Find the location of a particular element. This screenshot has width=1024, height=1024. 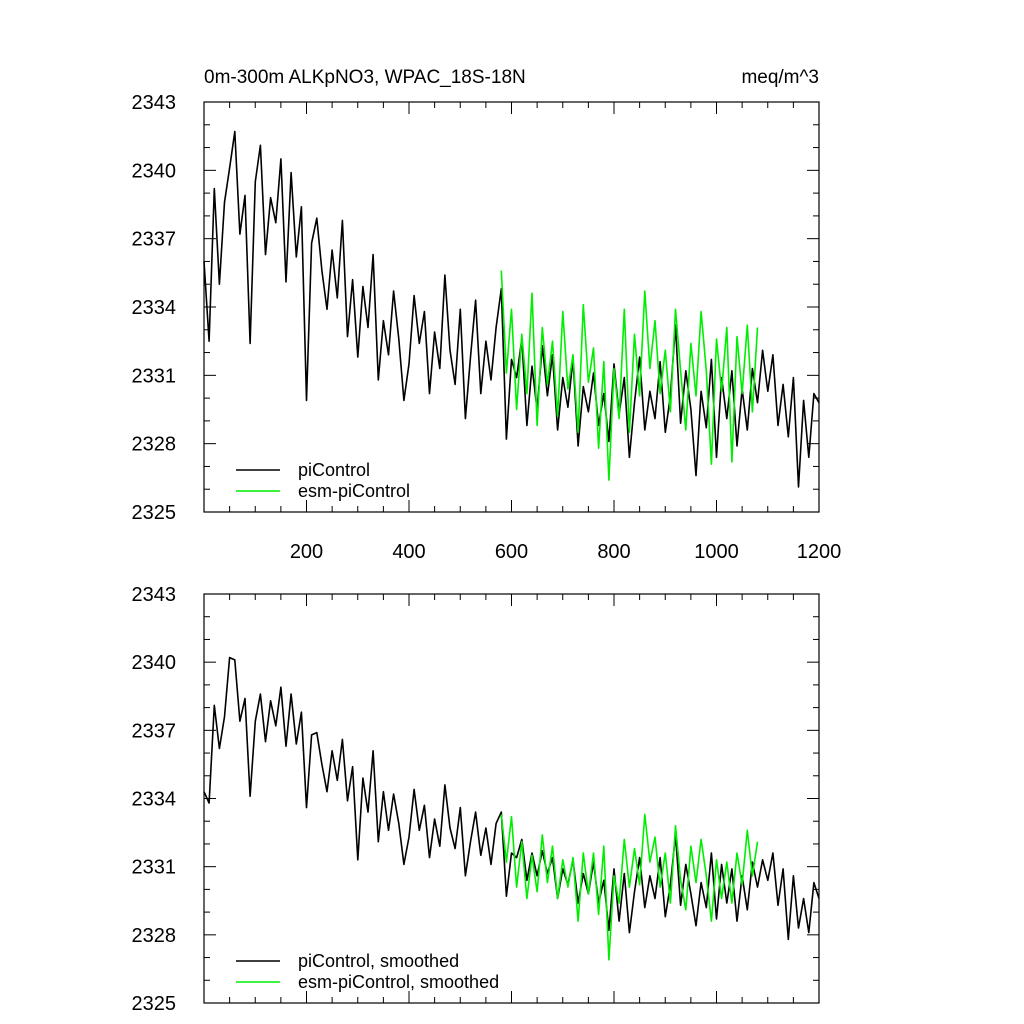

legend-label-picontrol: piControl is located at coordinates (334, 470).